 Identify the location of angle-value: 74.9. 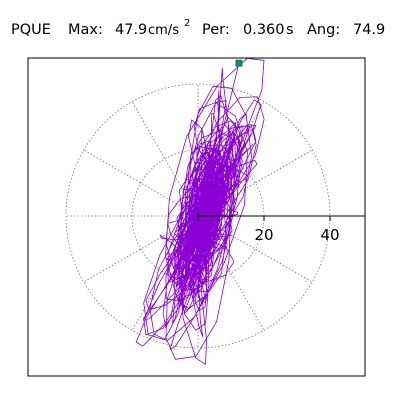
(369, 30).